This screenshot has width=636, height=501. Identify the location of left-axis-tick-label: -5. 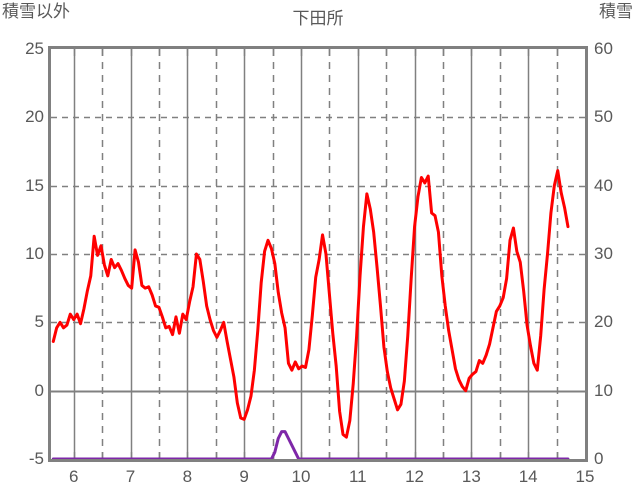
(36, 458).